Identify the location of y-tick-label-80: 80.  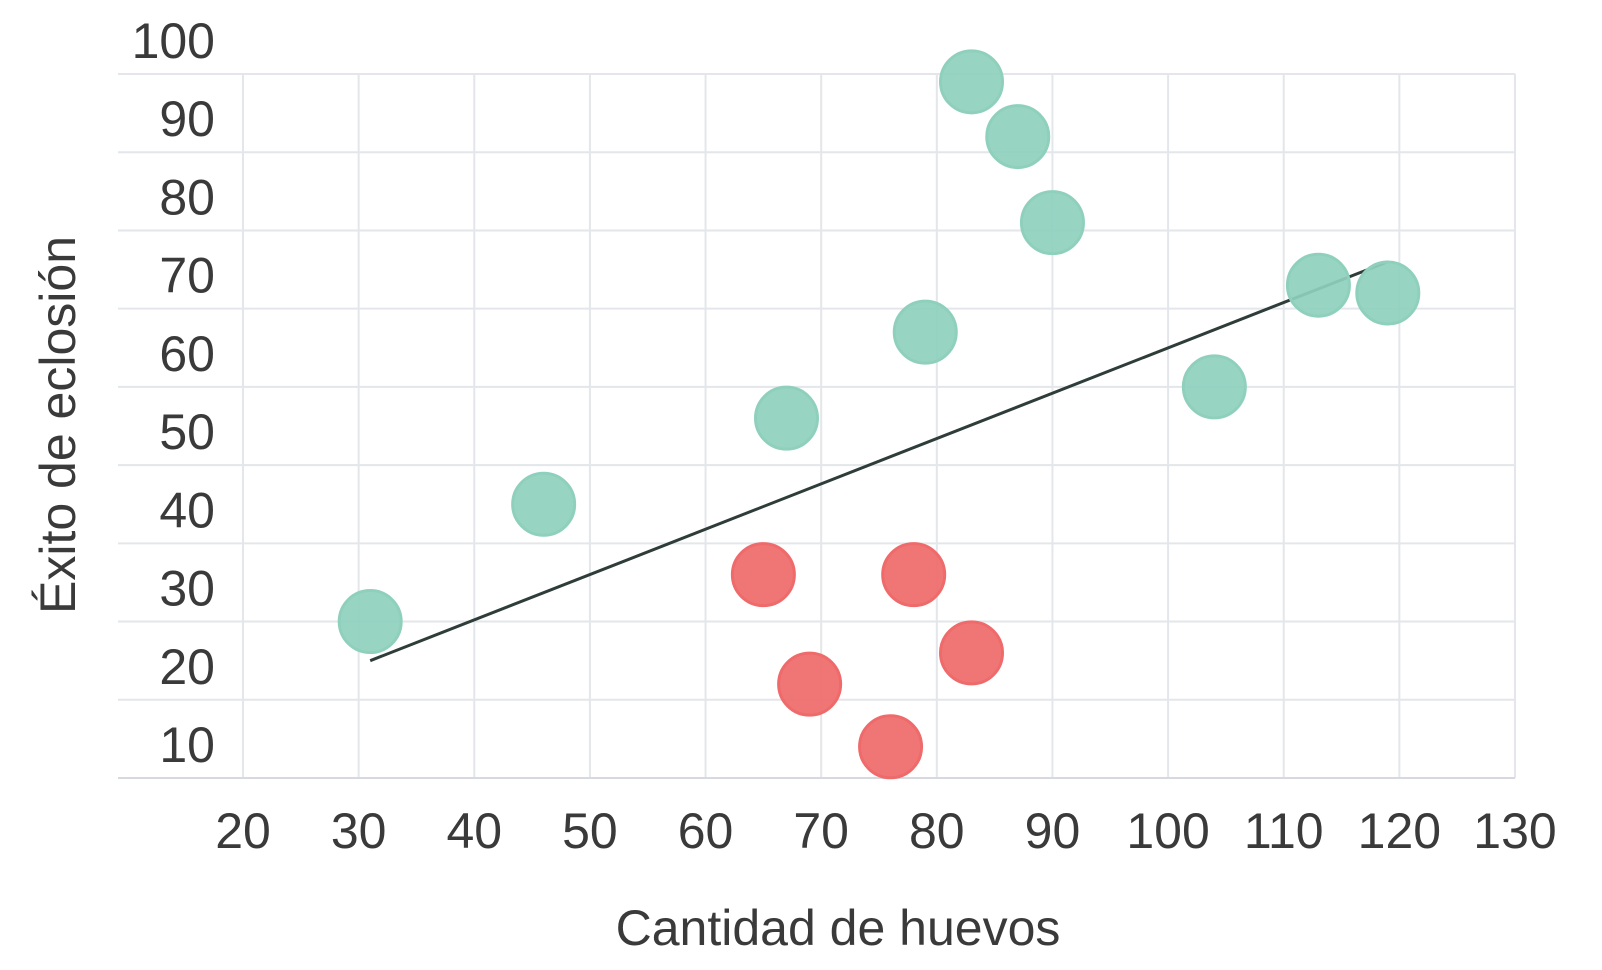
(187, 197).